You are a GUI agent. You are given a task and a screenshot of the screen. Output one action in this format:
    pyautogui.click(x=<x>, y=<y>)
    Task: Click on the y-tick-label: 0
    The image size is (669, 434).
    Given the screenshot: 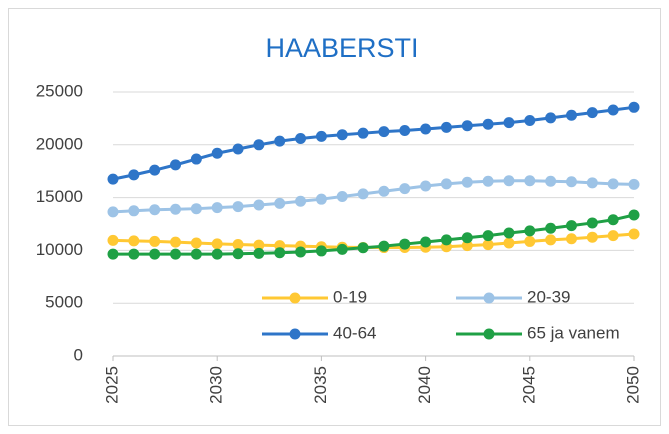 What is the action you would take?
    pyautogui.click(x=78, y=354)
    